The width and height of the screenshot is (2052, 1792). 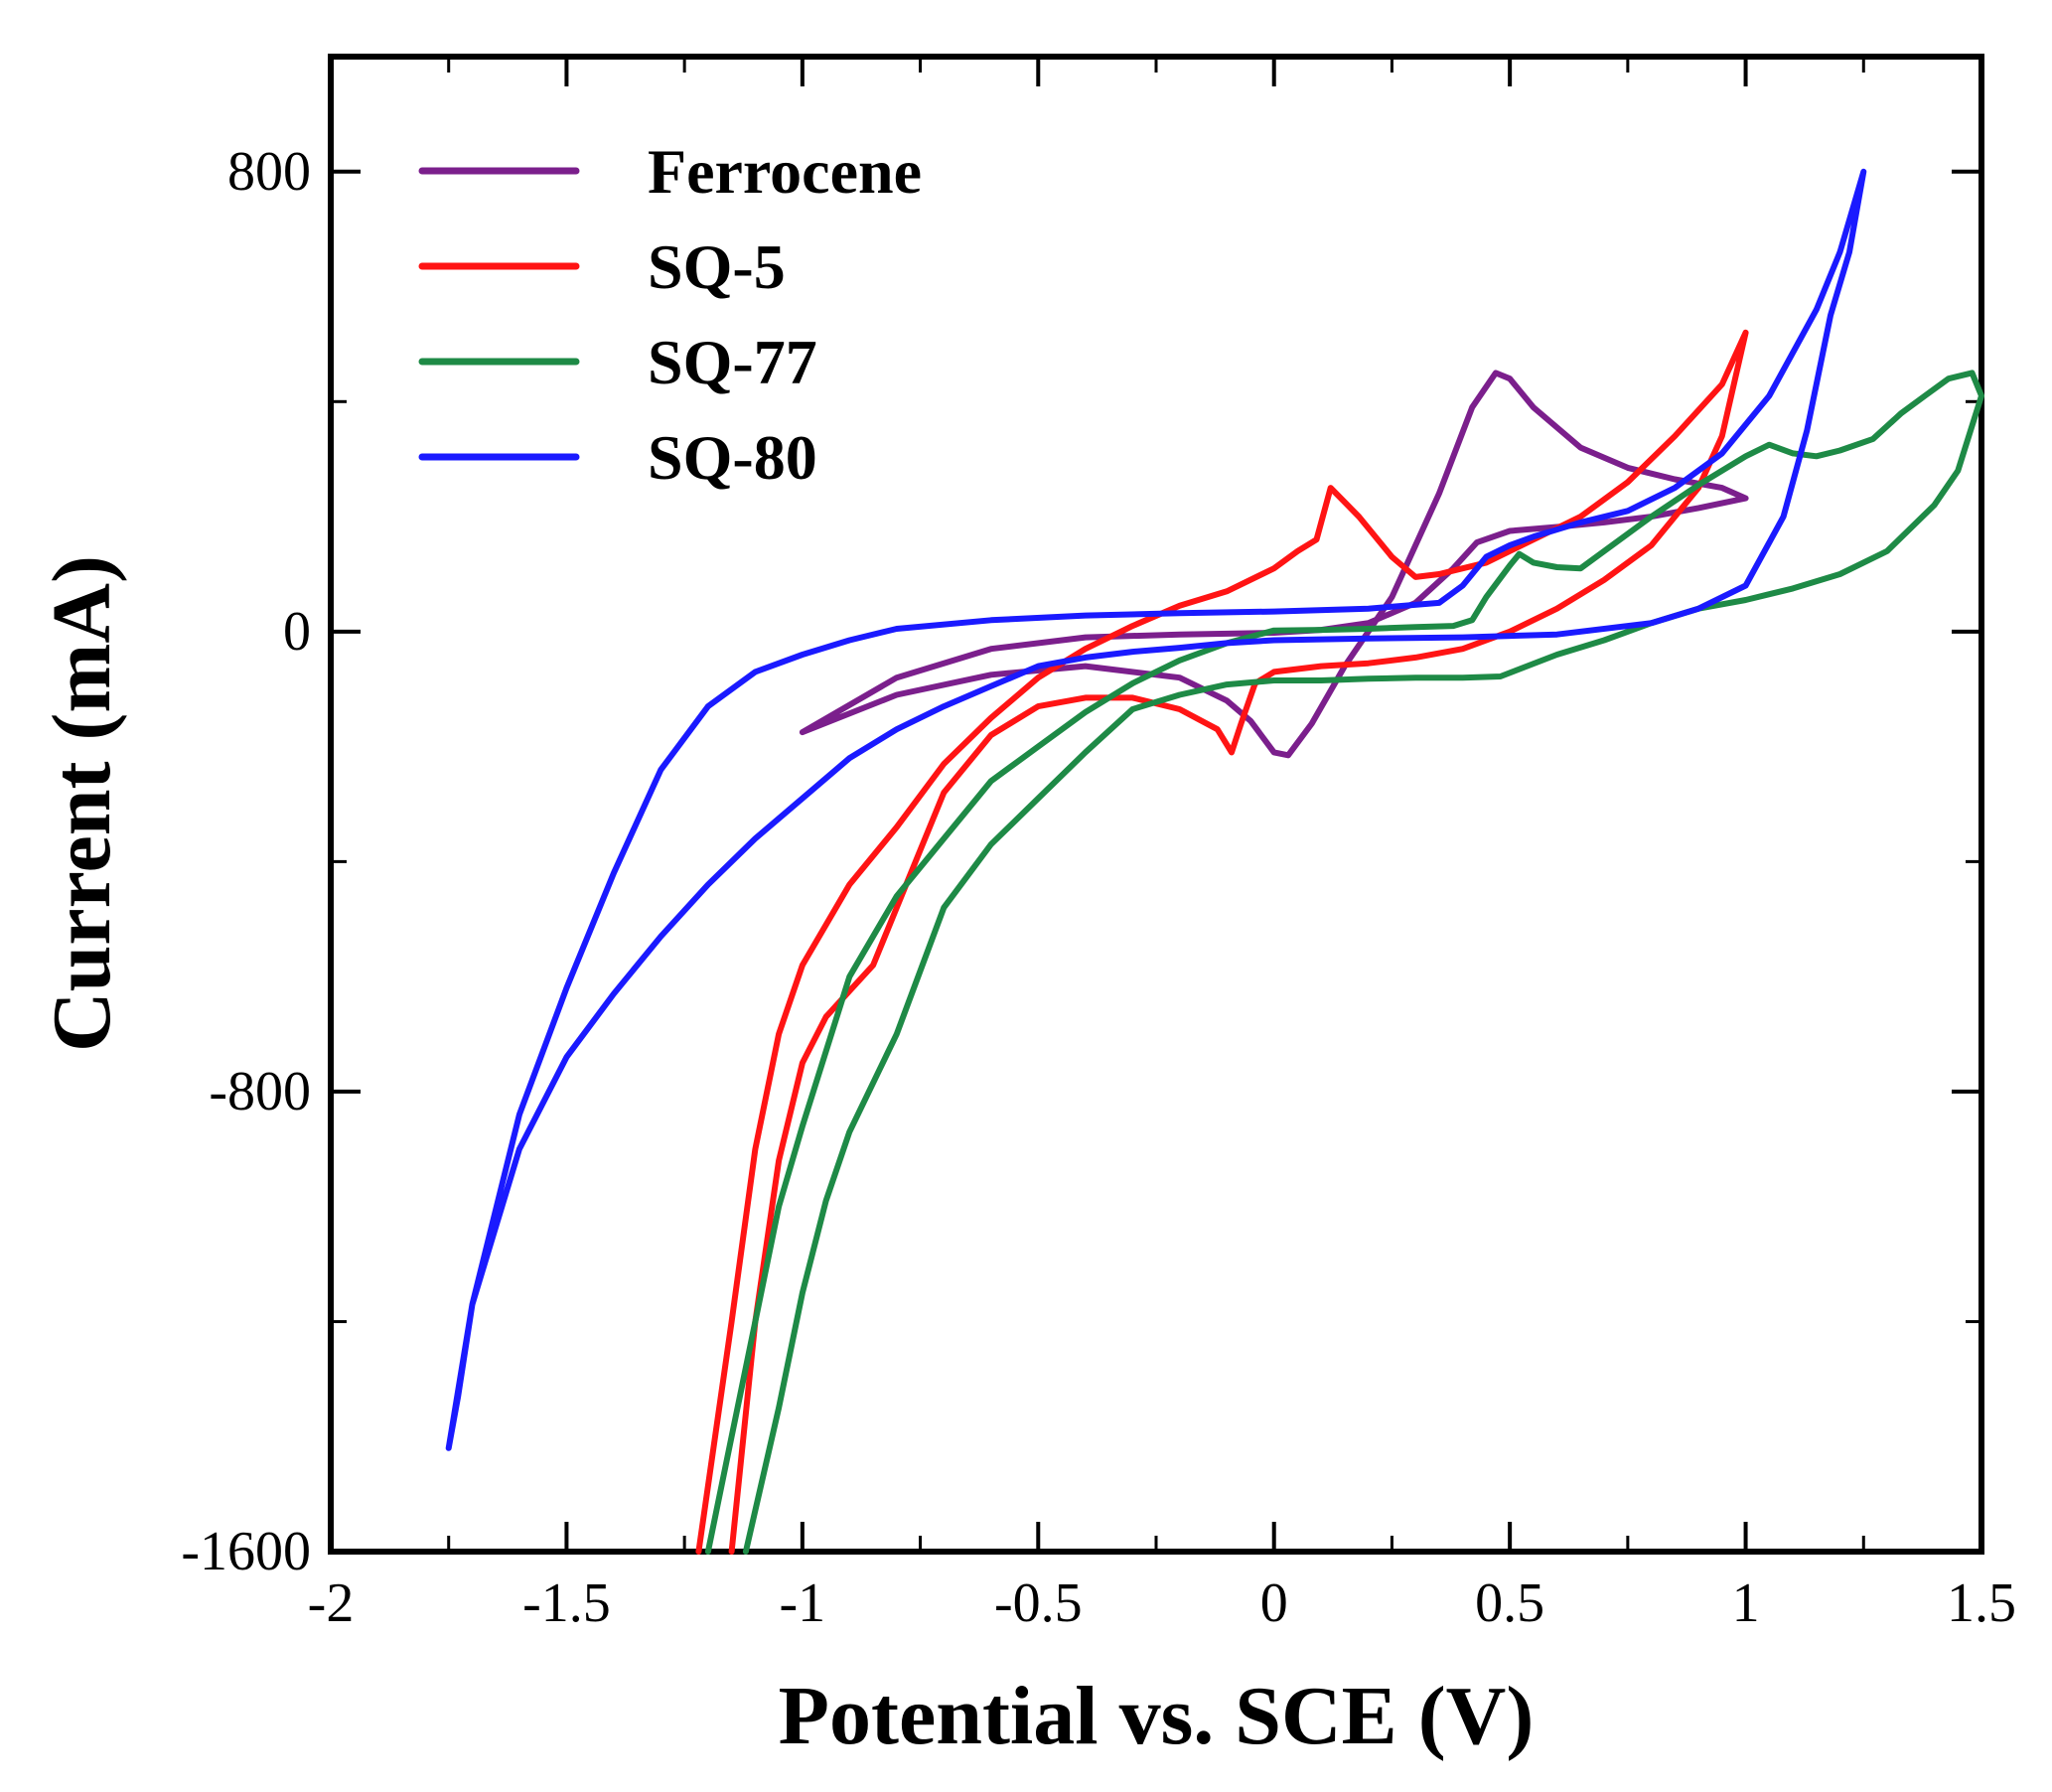 I want to click on legend: Ferrocene SQ-5 SQ-77 SQ-80, so click(x=670, y=314).